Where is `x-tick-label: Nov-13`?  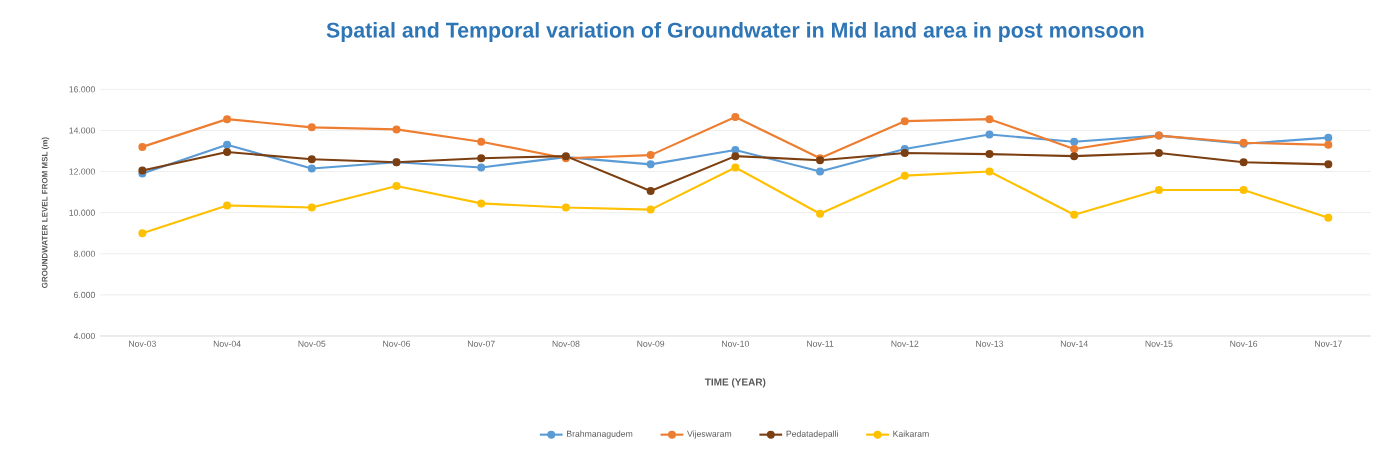
x-tick-label: Nov-13 is located at coordinates (990, 343).